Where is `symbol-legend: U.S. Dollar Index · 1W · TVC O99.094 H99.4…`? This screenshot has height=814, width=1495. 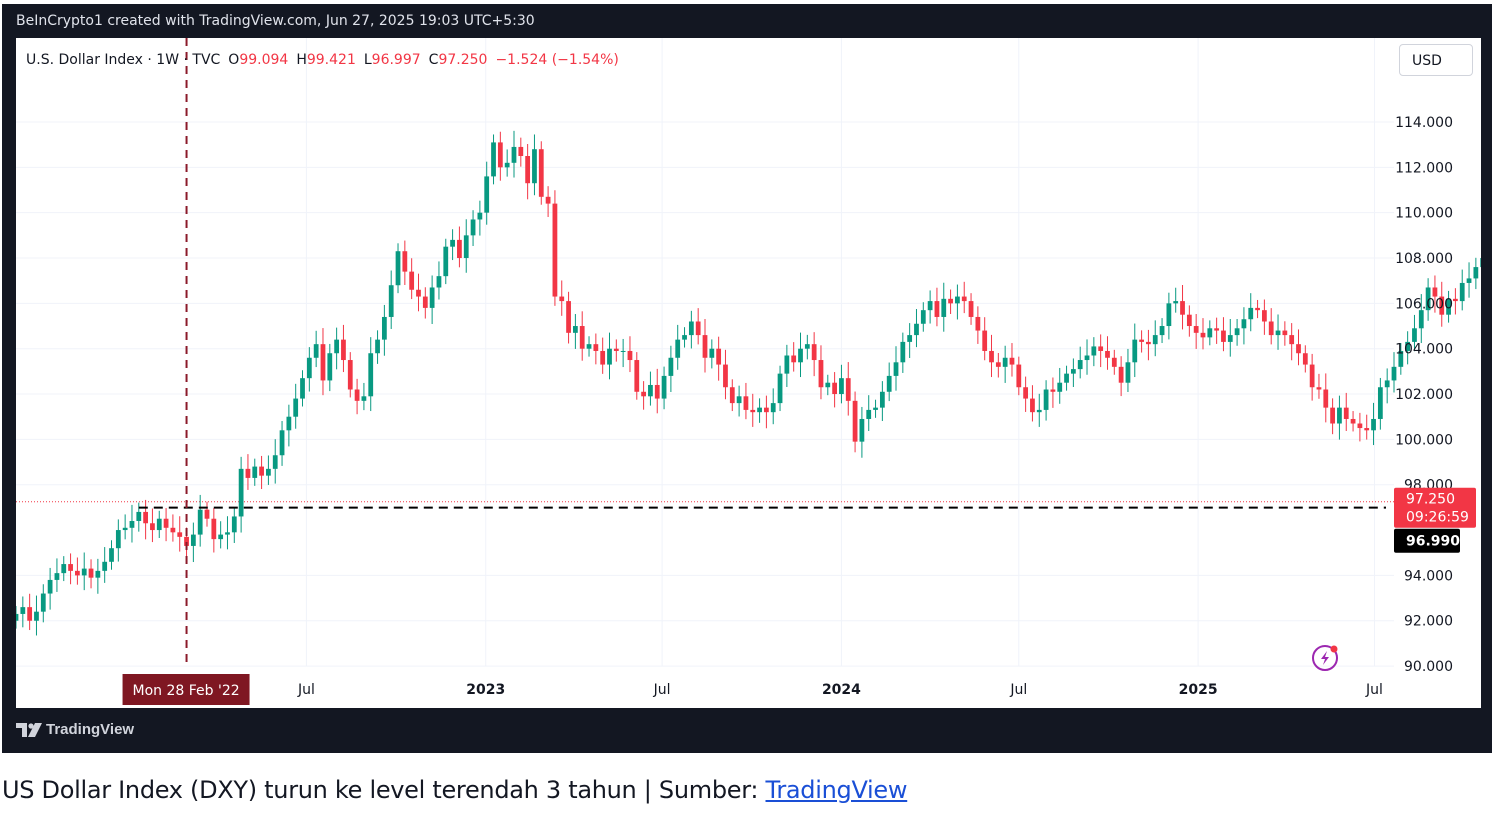 symbol-legend: U.S. Dollar Index · 1W · TVC O99.094 H99.4… is located at coordinates (322, 60).